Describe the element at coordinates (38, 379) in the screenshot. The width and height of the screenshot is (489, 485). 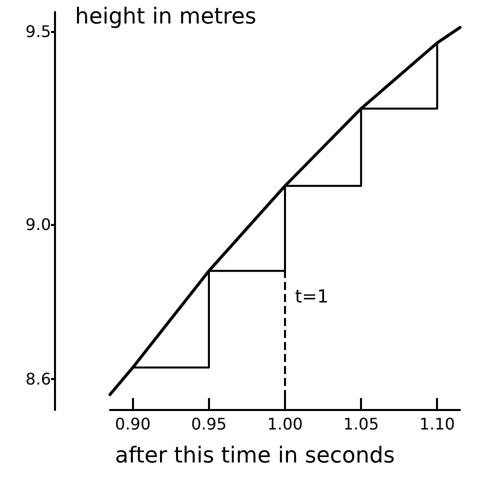
I see `y-tick-label: 8.6` at that location.